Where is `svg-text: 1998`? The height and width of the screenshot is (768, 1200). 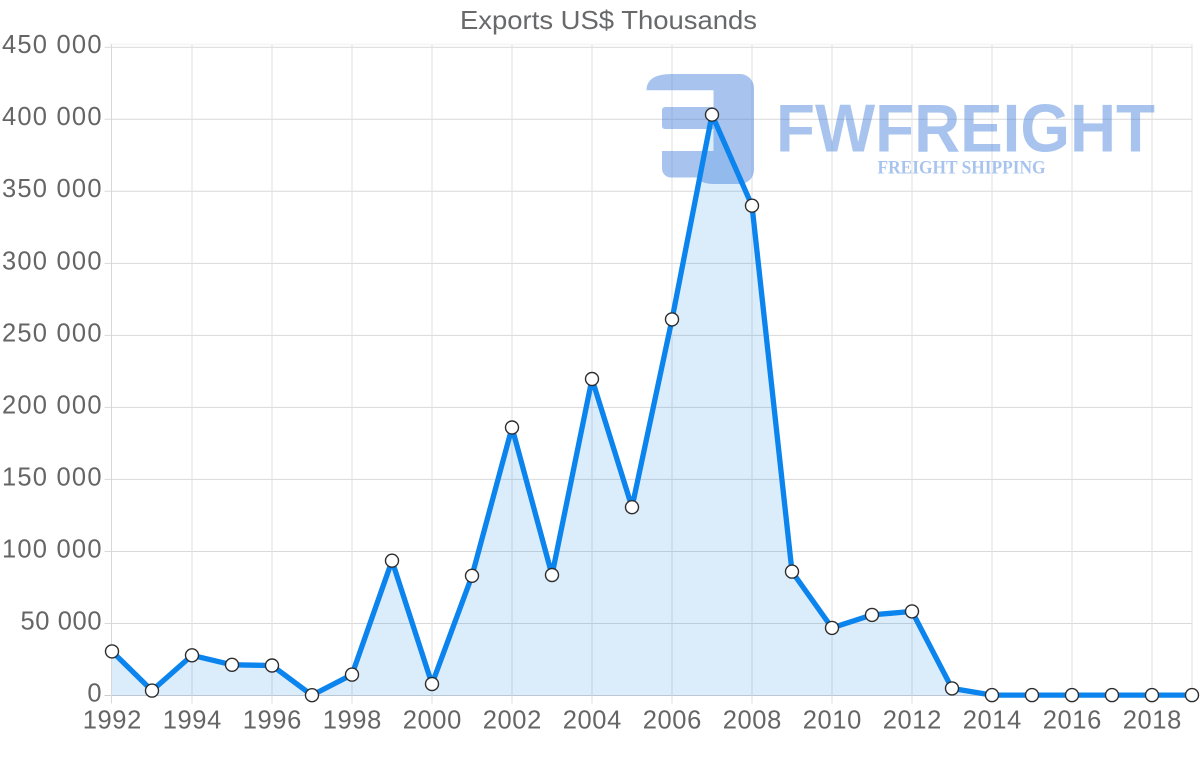 svg-text: 1998 is located at coordinates (352, 721).